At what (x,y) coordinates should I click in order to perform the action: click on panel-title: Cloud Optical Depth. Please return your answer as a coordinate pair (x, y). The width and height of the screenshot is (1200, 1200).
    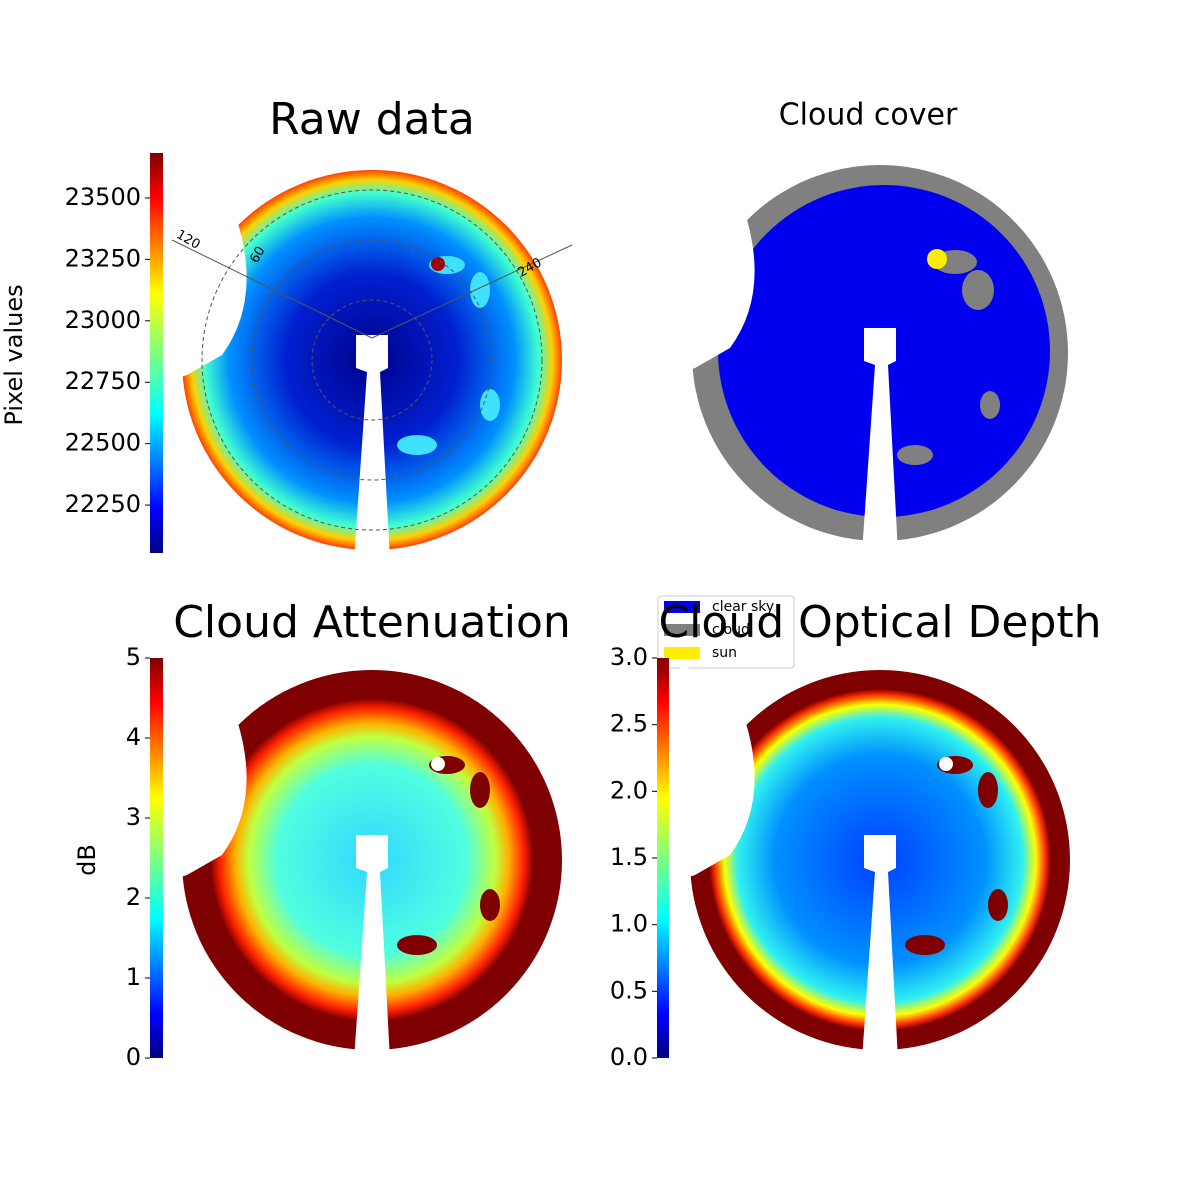
    Looking at the image, I should click on (879, 622).